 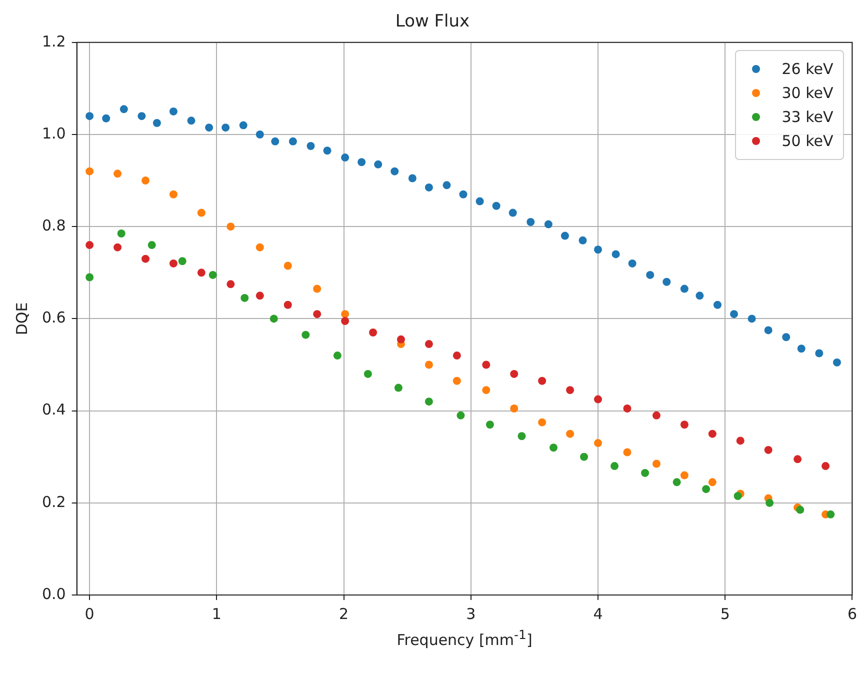 I want to click on legend-label: 50 keV, so click(x=808, y=141).